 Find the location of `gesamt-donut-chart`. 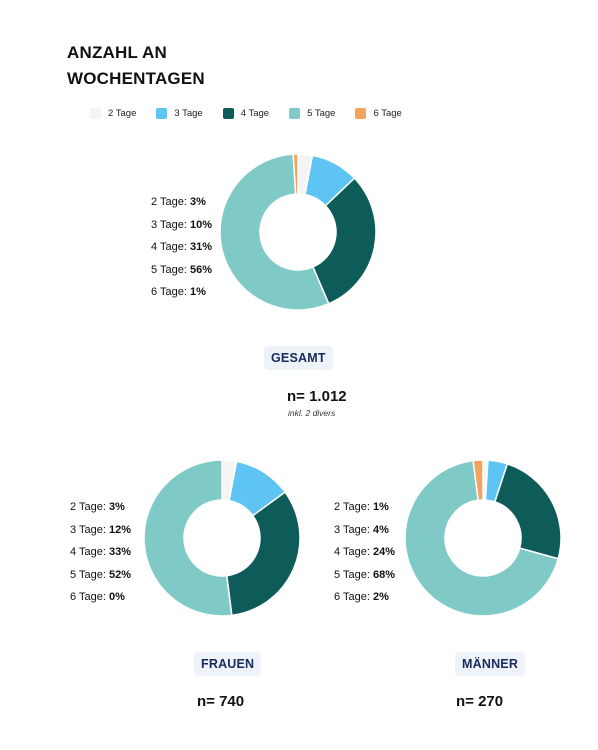

gesamt-donut-chart is located at coordinates (298, 232).